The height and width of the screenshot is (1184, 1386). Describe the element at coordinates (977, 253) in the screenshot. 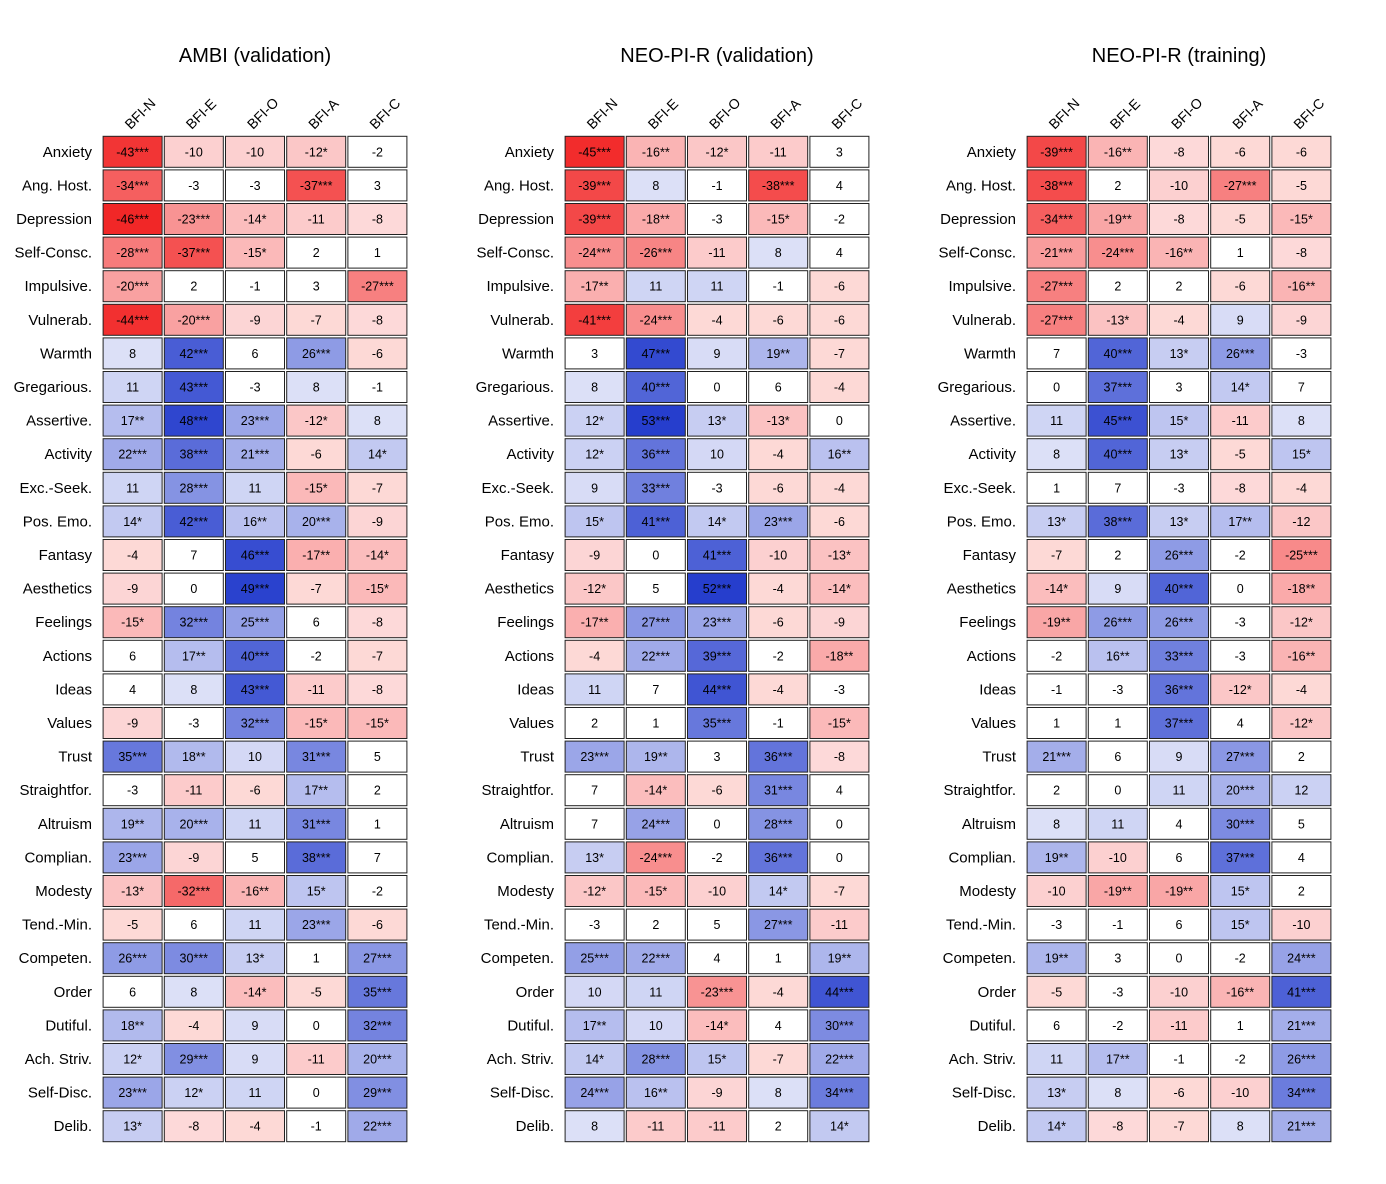

I see `row-label: Self-Consc.` at that location.